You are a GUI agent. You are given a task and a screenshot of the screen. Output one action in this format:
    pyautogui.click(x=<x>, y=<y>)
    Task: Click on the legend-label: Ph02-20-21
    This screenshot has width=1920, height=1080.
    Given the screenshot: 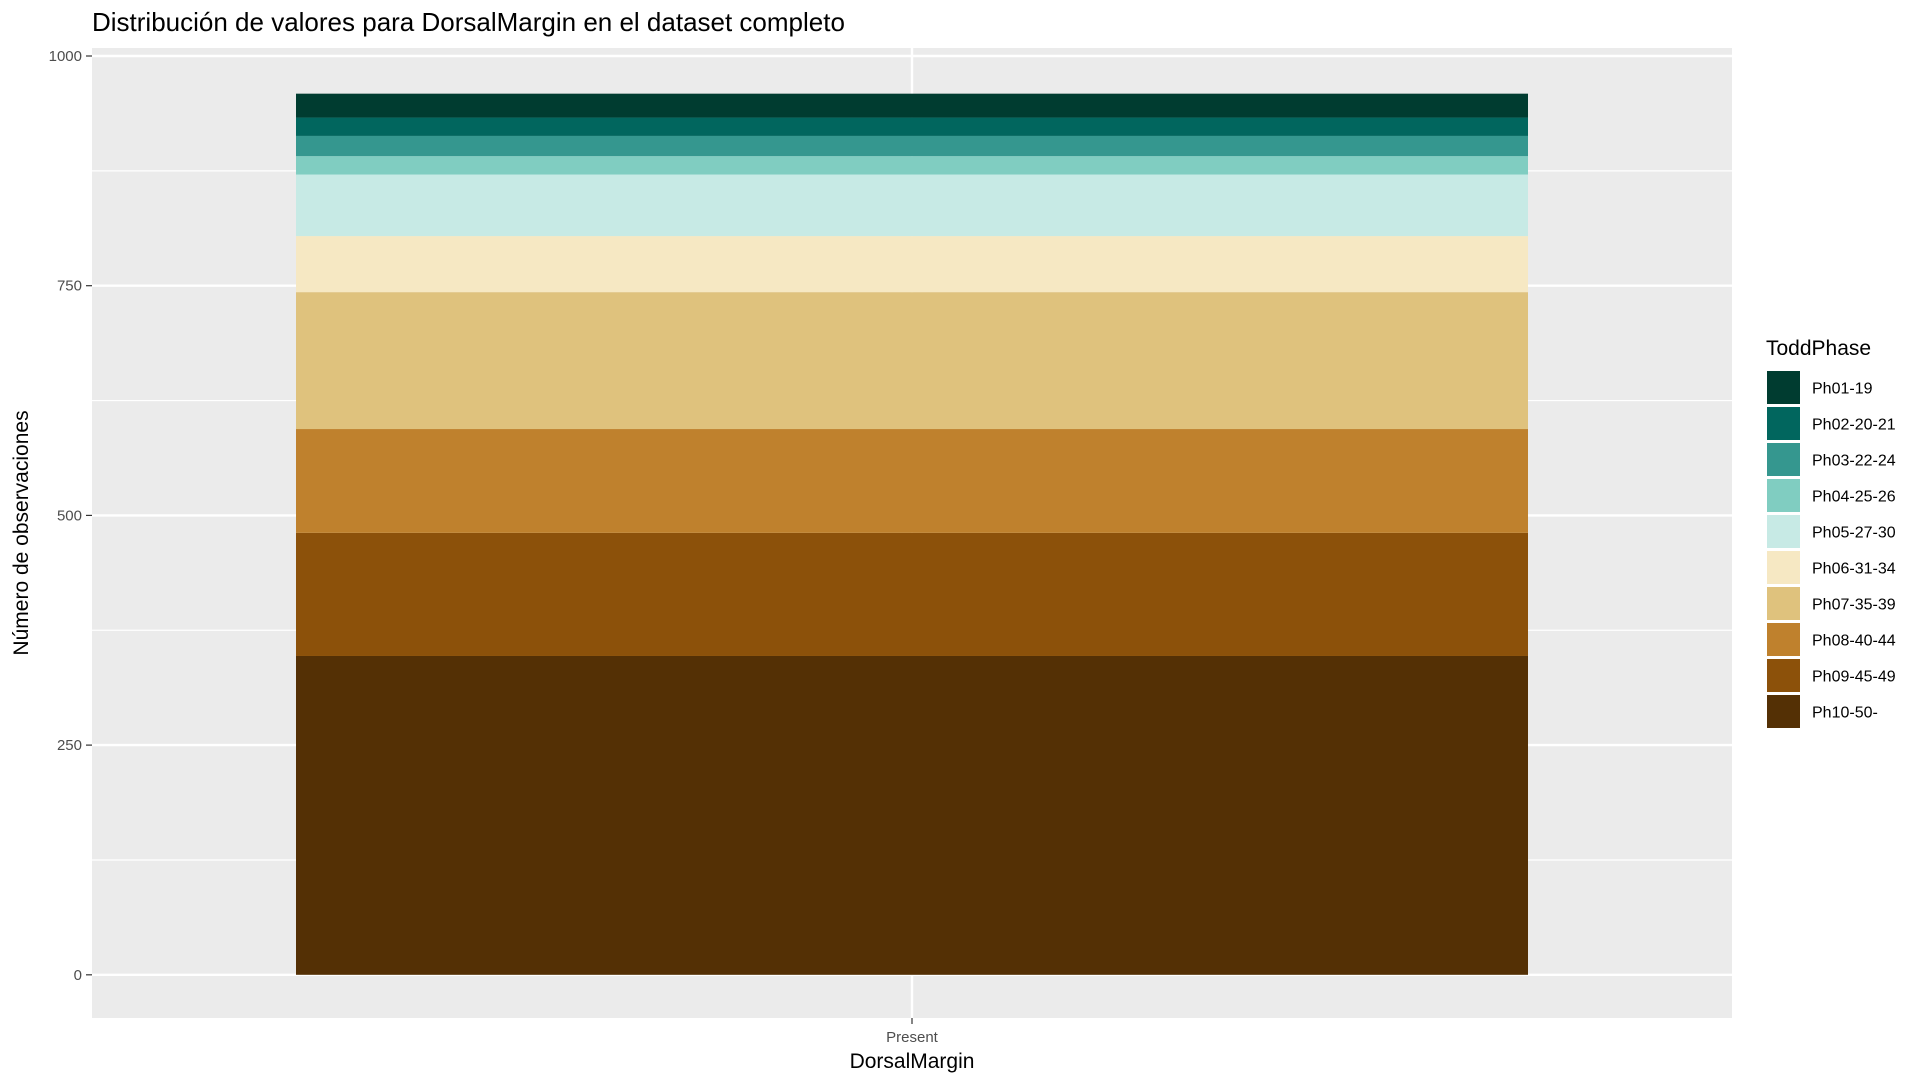 What is the action you would take?
    pyautogui.click(x=1854, y=425)
    